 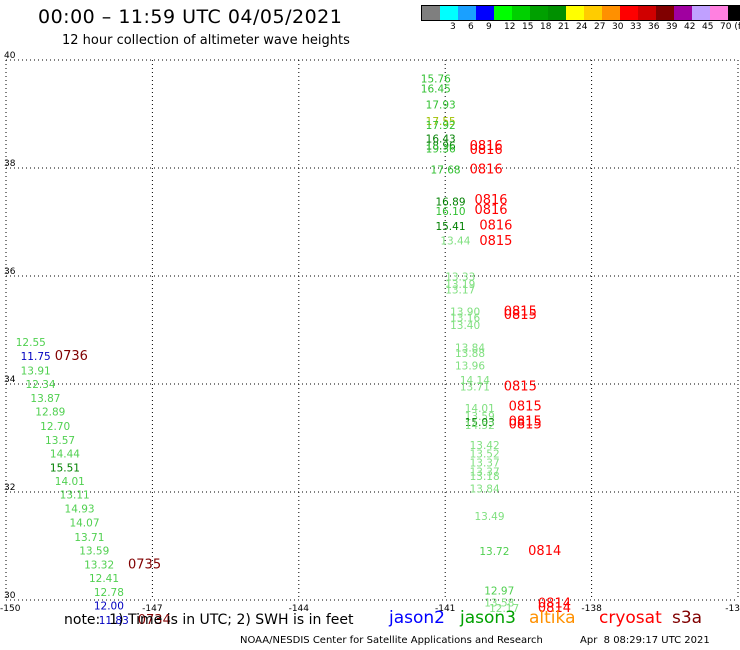 I want to click on legend-altika: altika, so click(x=552, y=618).